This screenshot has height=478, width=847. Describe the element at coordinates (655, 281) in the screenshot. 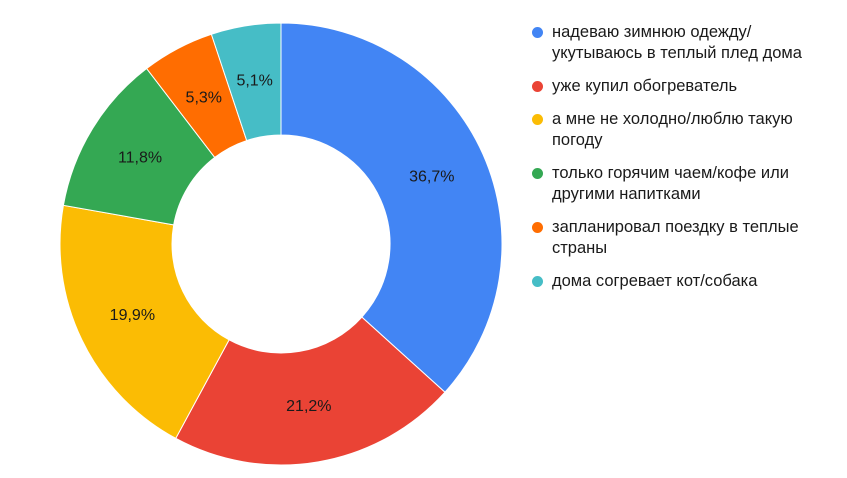

I see `legend-label: дома согревает кот/собака` at that location.